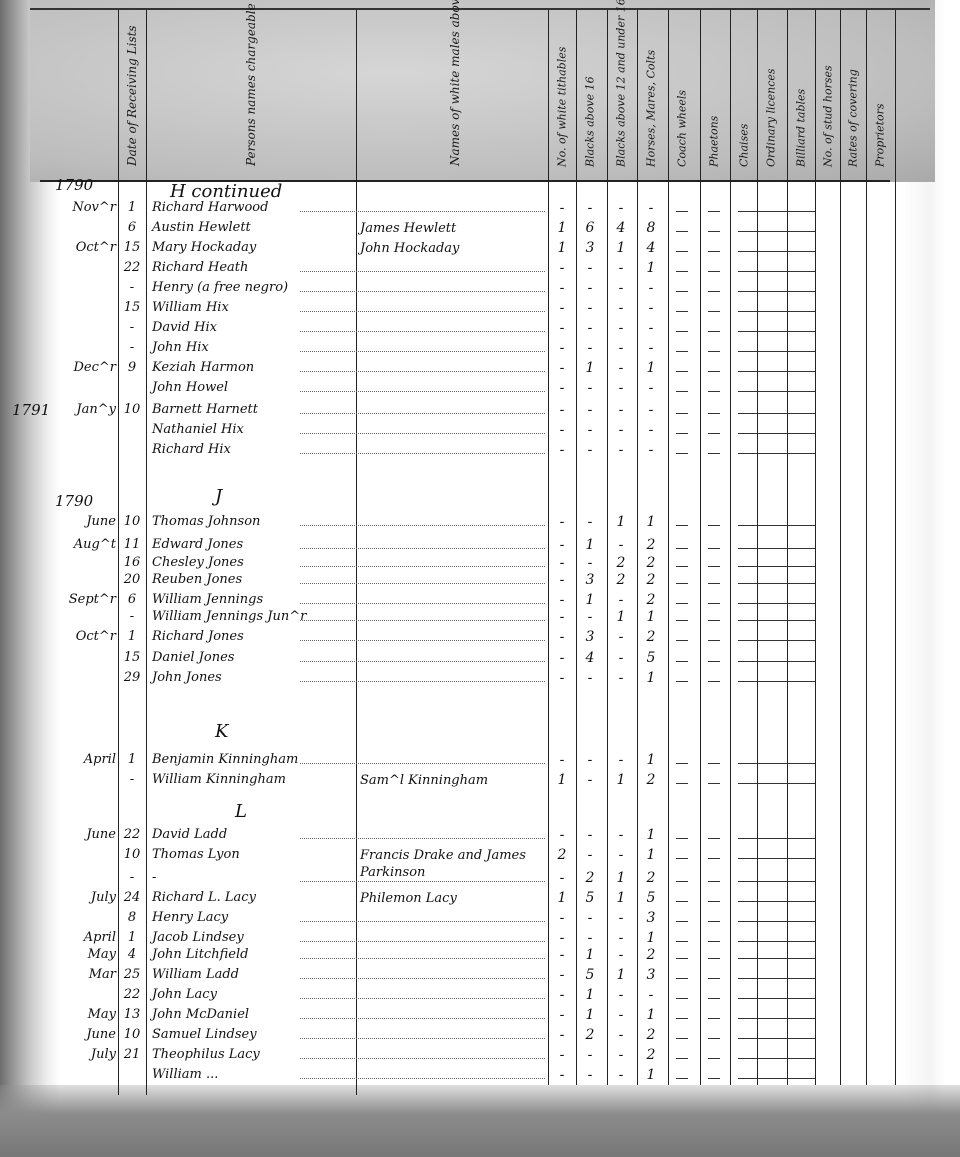 Image resolution: width=960 pixels, height=1157 pixels. What do you see at coordinates (103, 1054) in the screenshot?
I see `entry-month: July` at bounding box center [103, 1054].